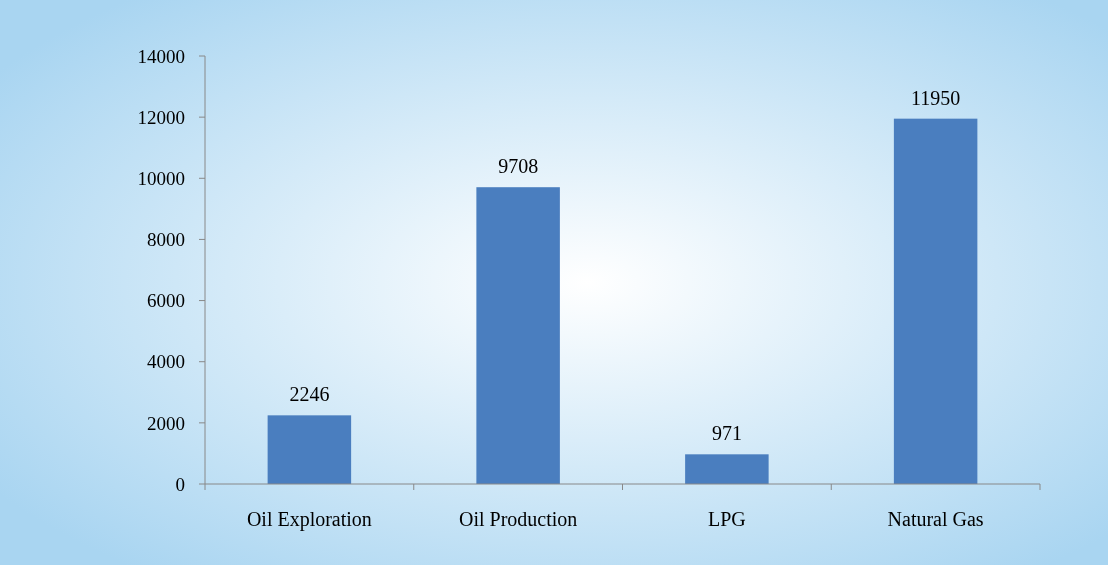  I want to click on x-tick-label: Oil Exploration, so click(309, 519).